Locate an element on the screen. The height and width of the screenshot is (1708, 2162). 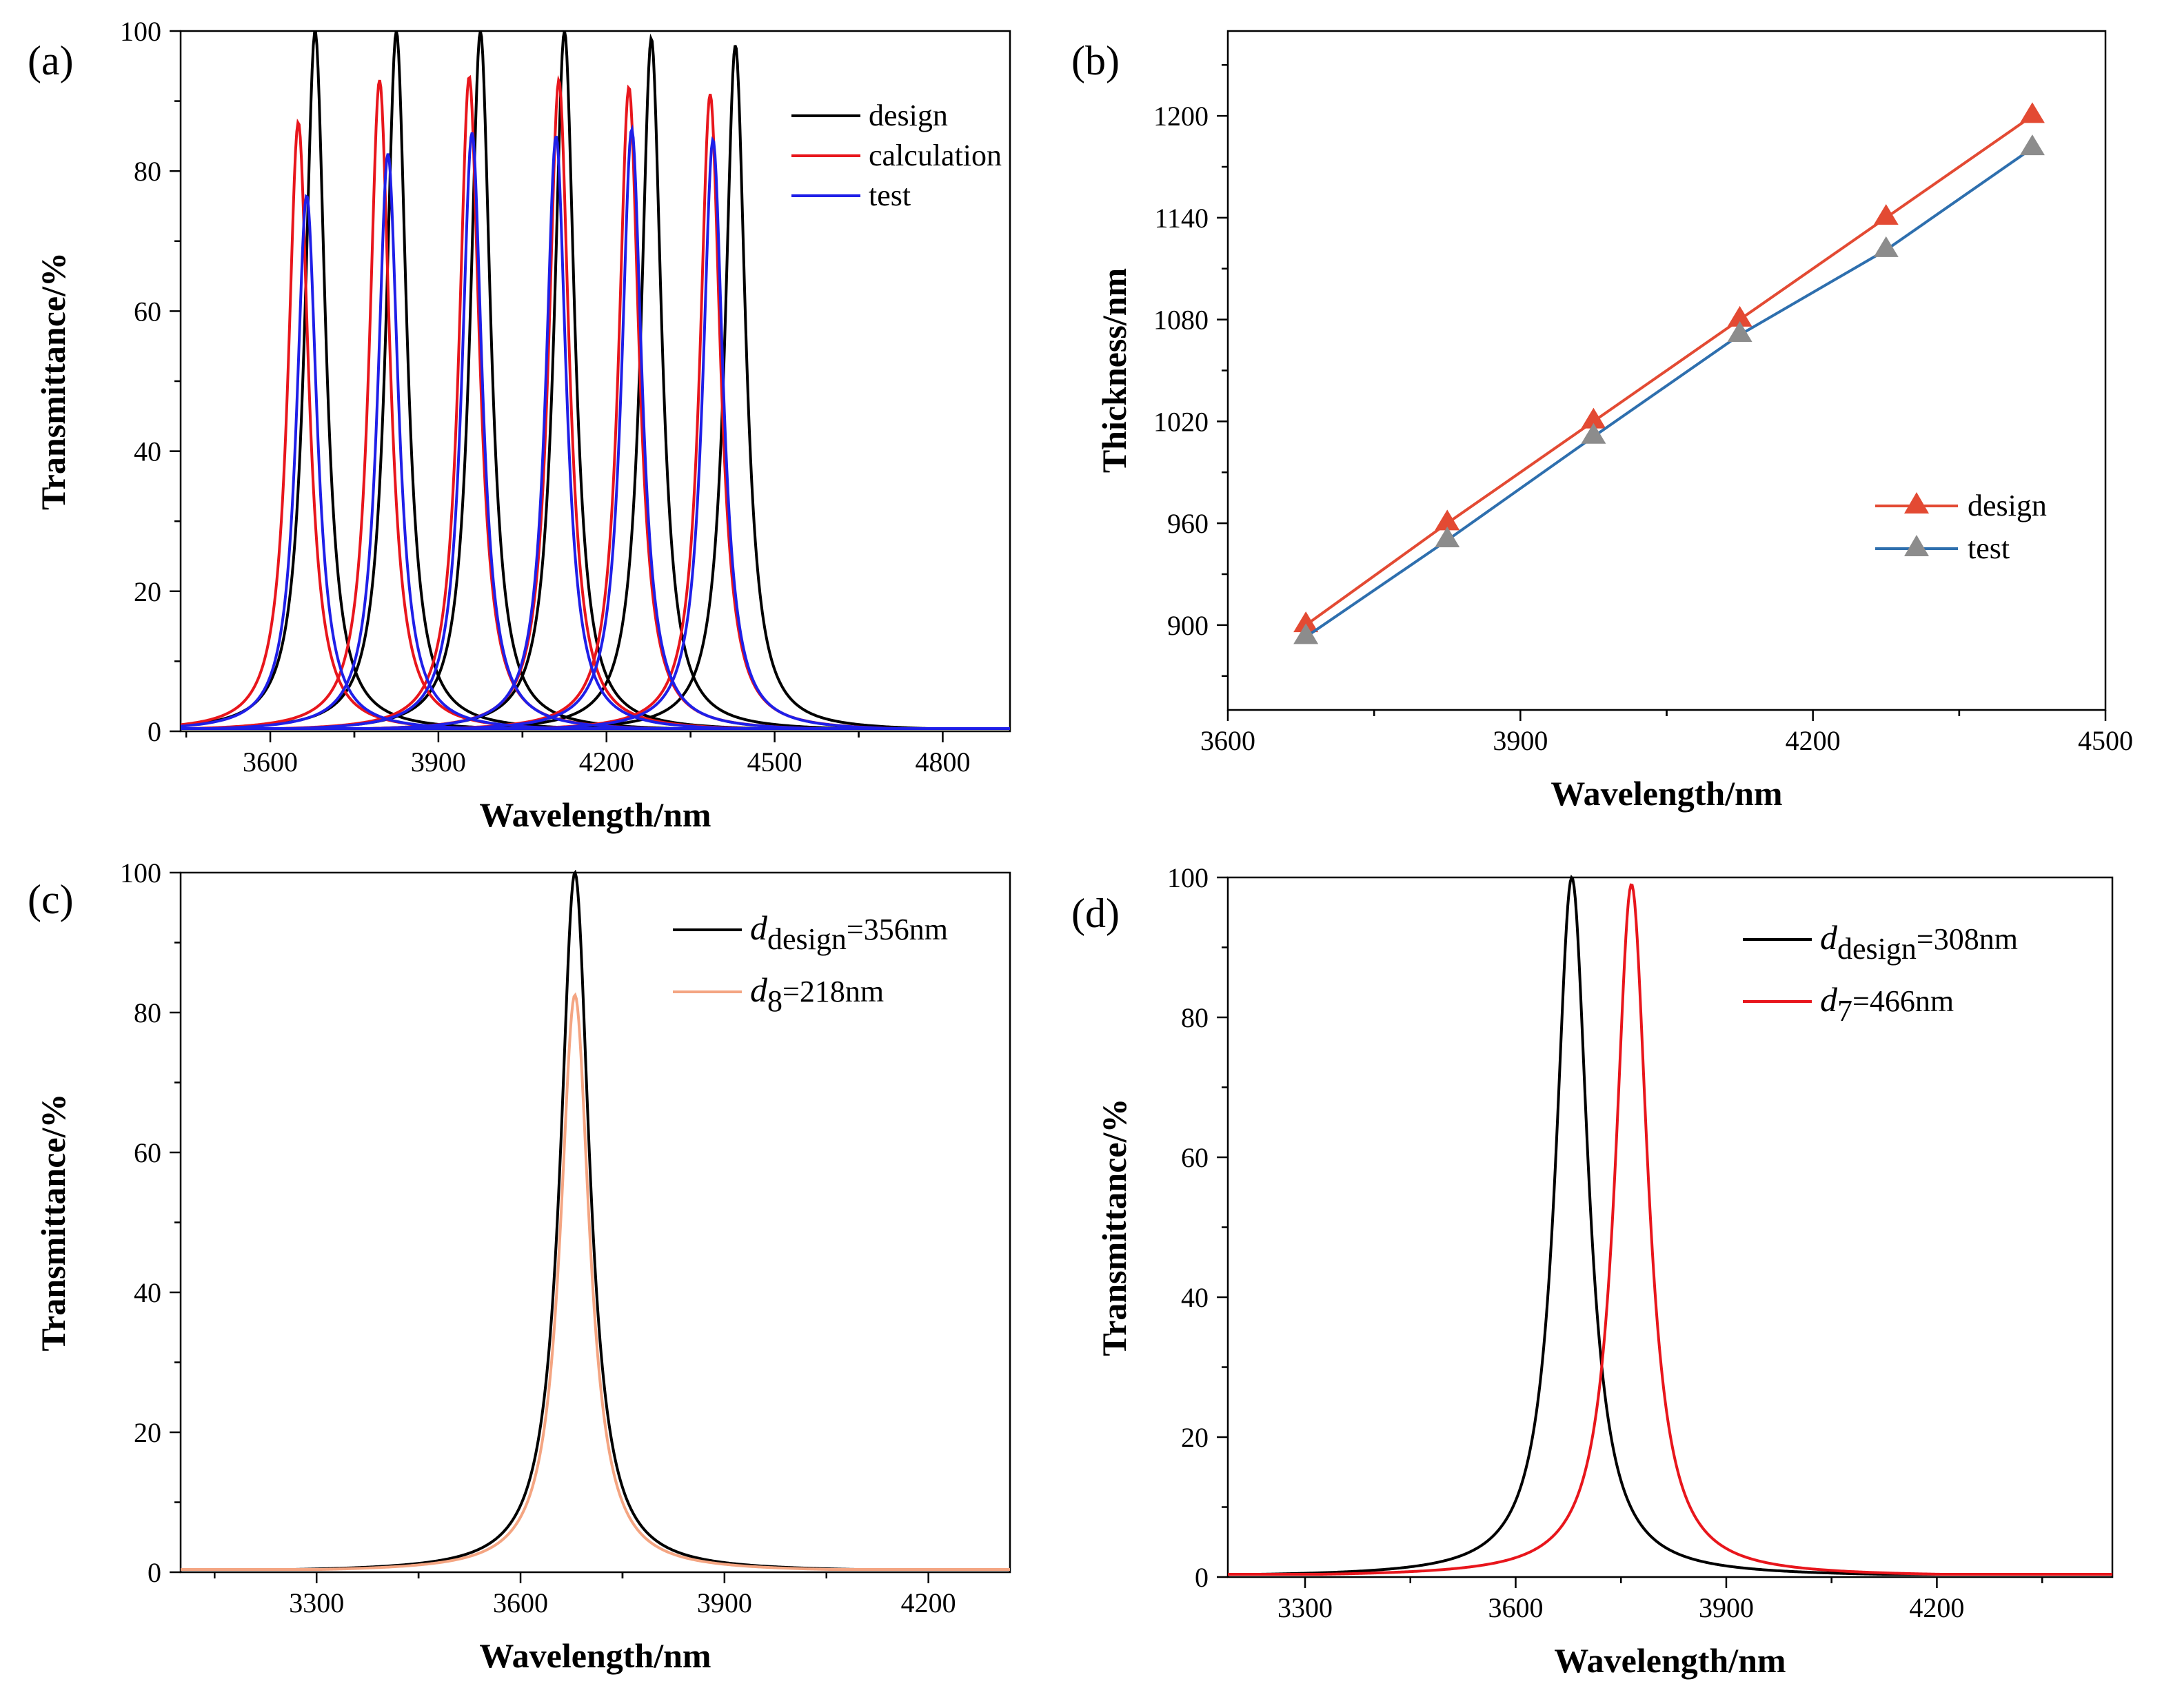
legend-entry: d7=466nm is located at coordinates (1887, 1004).